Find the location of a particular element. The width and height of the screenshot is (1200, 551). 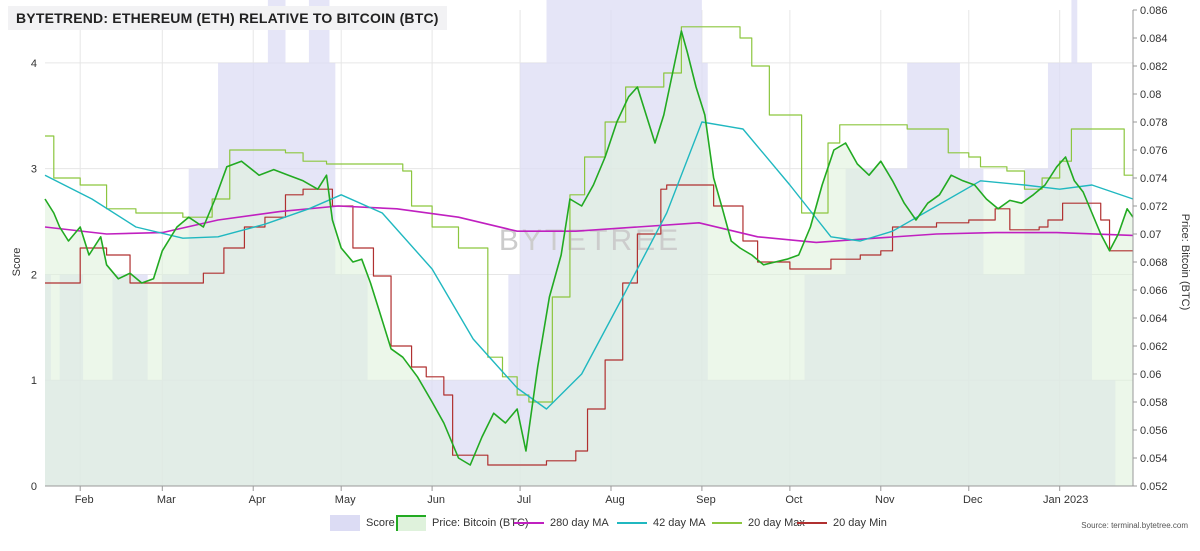

y-left-tick-label: 2 is located at coordinates (34, 275).